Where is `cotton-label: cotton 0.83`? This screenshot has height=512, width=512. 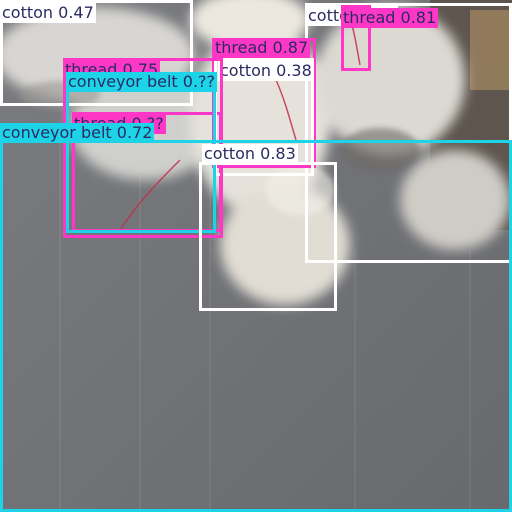
cotton-label: cotton 0.83 is located at coordinates (250, 154).